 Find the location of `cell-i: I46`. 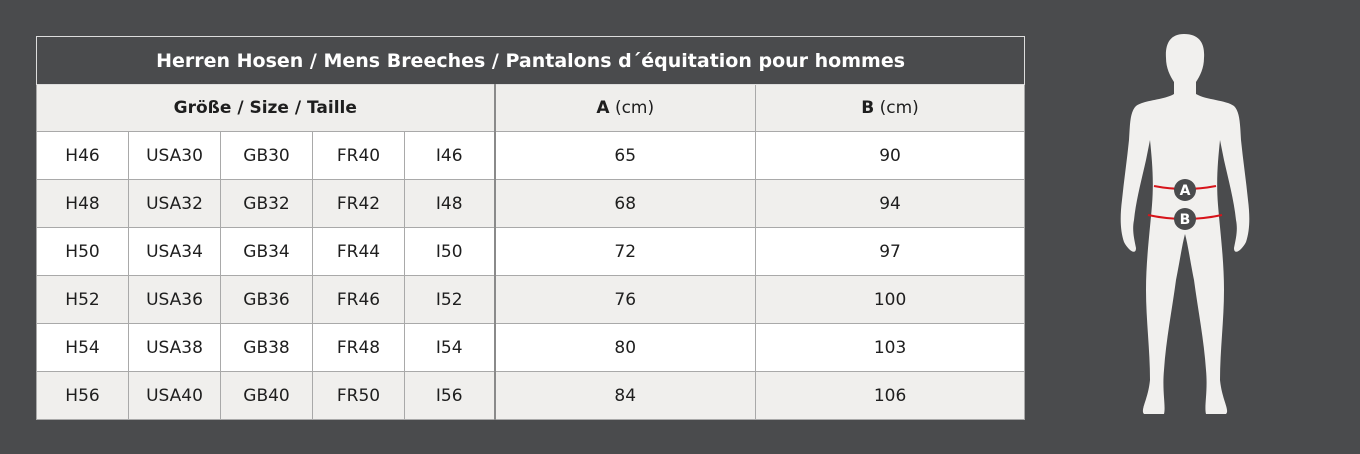

cell-i: I46 is located at coordinates (450, 155).